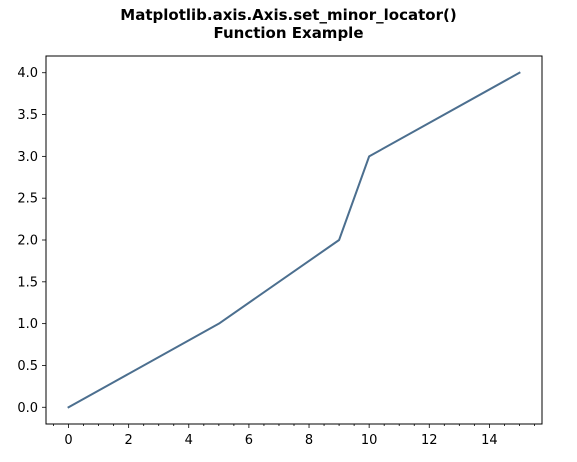 Image resolution: width=577 pixels, height=462 pixels. Describe the element at coordinates (189, 440) in the screenshot. I see `x-tick-label: 4` at that location.